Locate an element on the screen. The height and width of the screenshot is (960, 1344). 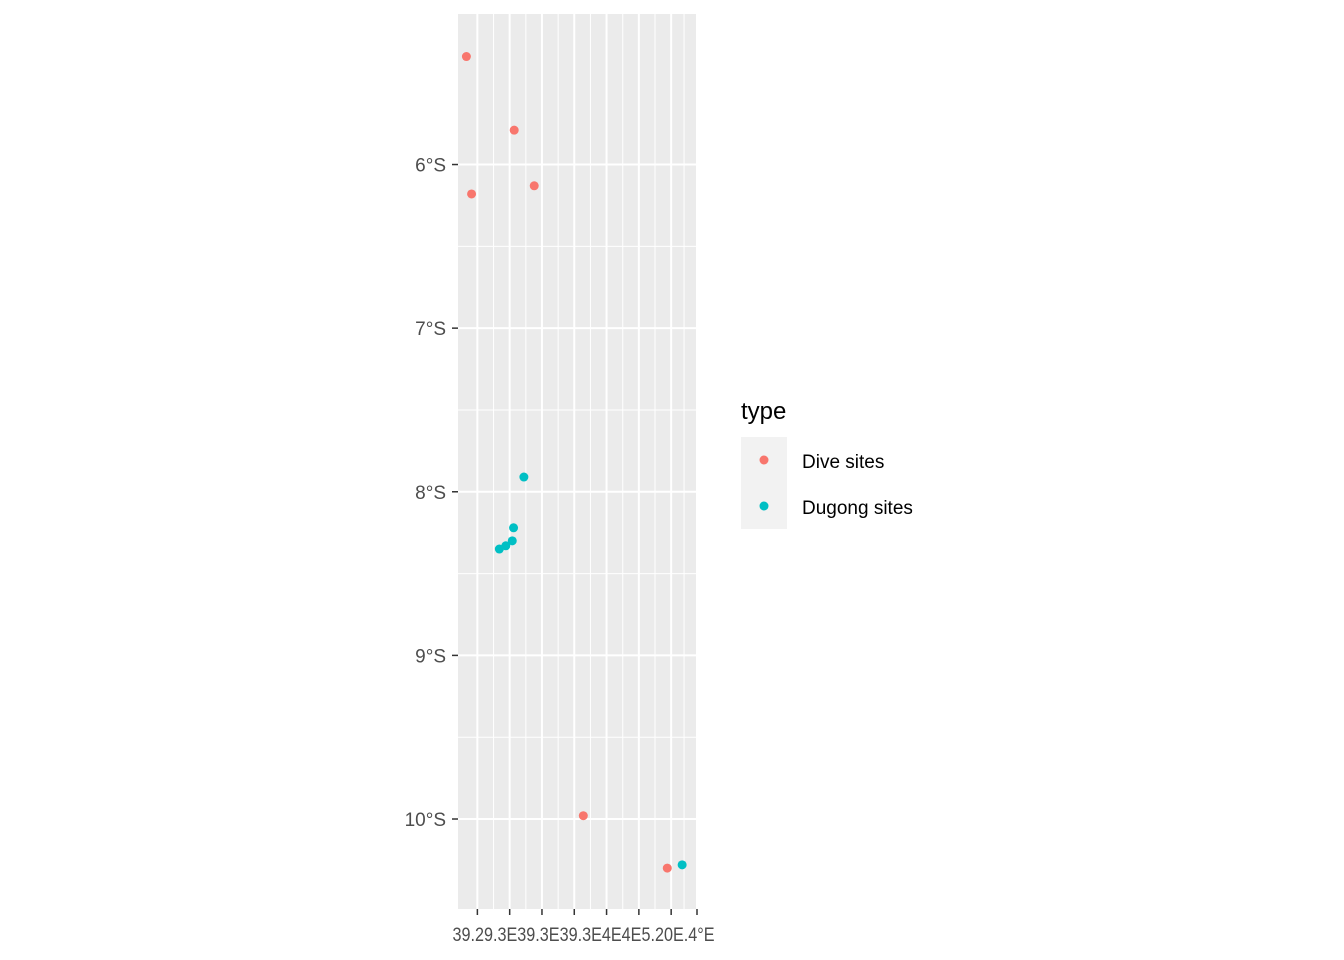
legend-key-dugong-sites is located at coordinates (764, 506).